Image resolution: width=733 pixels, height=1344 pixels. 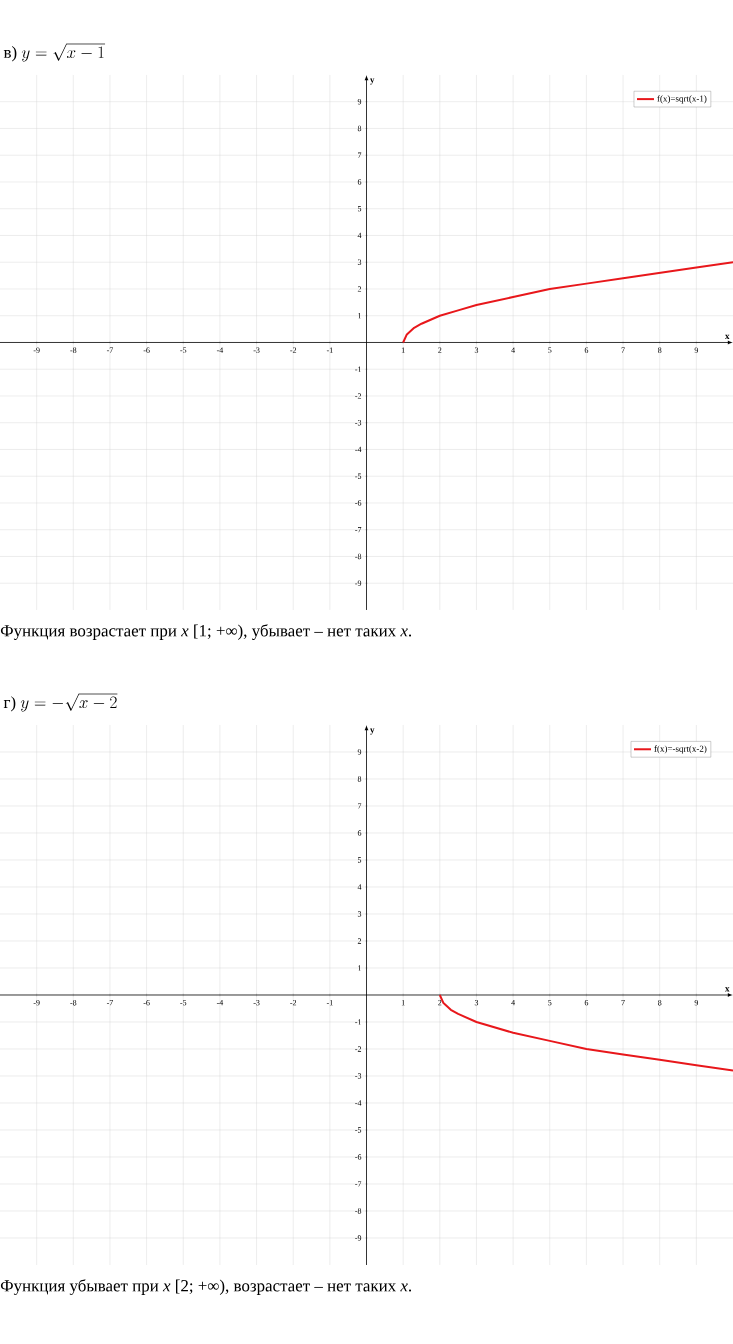 I want to click on legend-label: f(x)=sqrt(x-1), so click(x=682, y=99).